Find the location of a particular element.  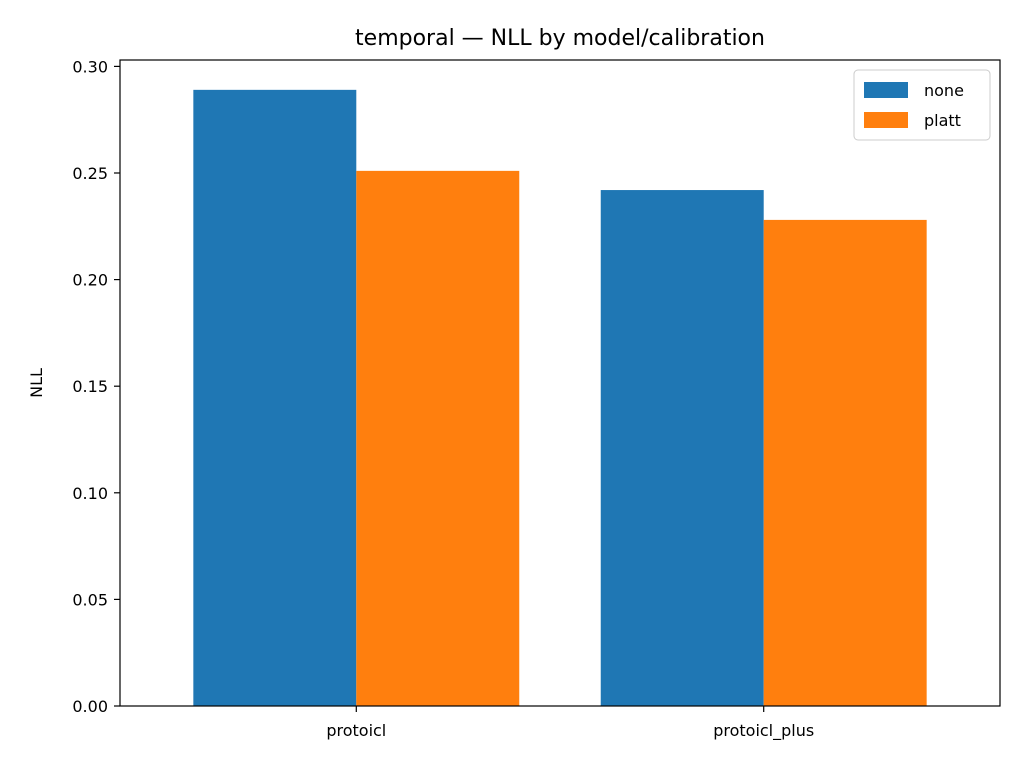

legend: none platt is located at coordinates (922, 105).